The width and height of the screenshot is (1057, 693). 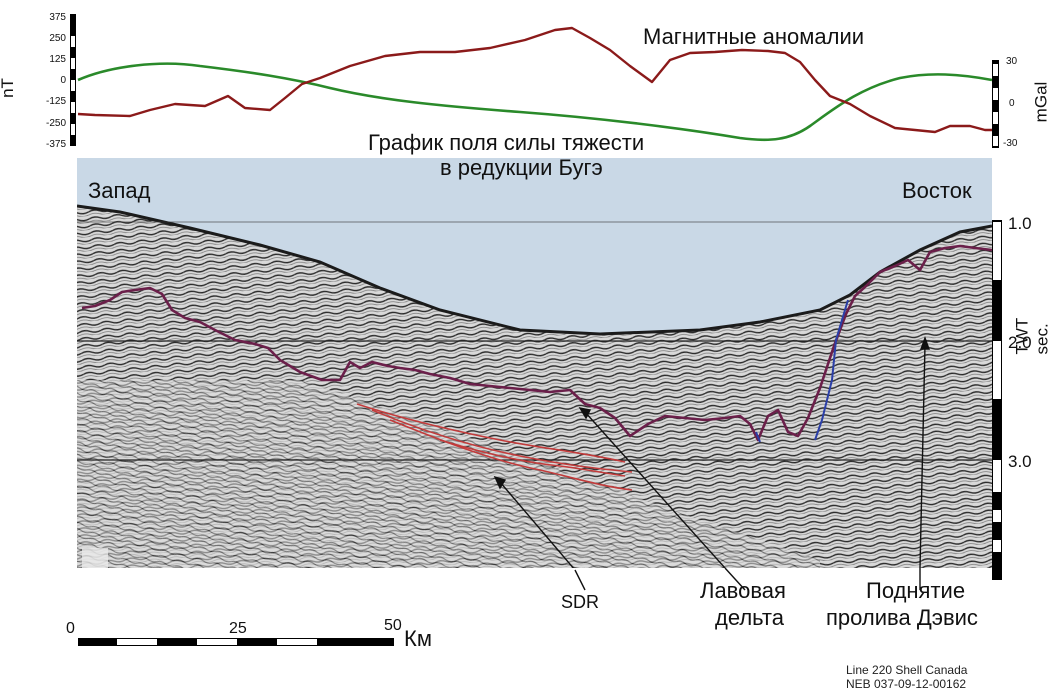 I want to click on mgal-tick-0: 0, so click(x=1012, y=103).